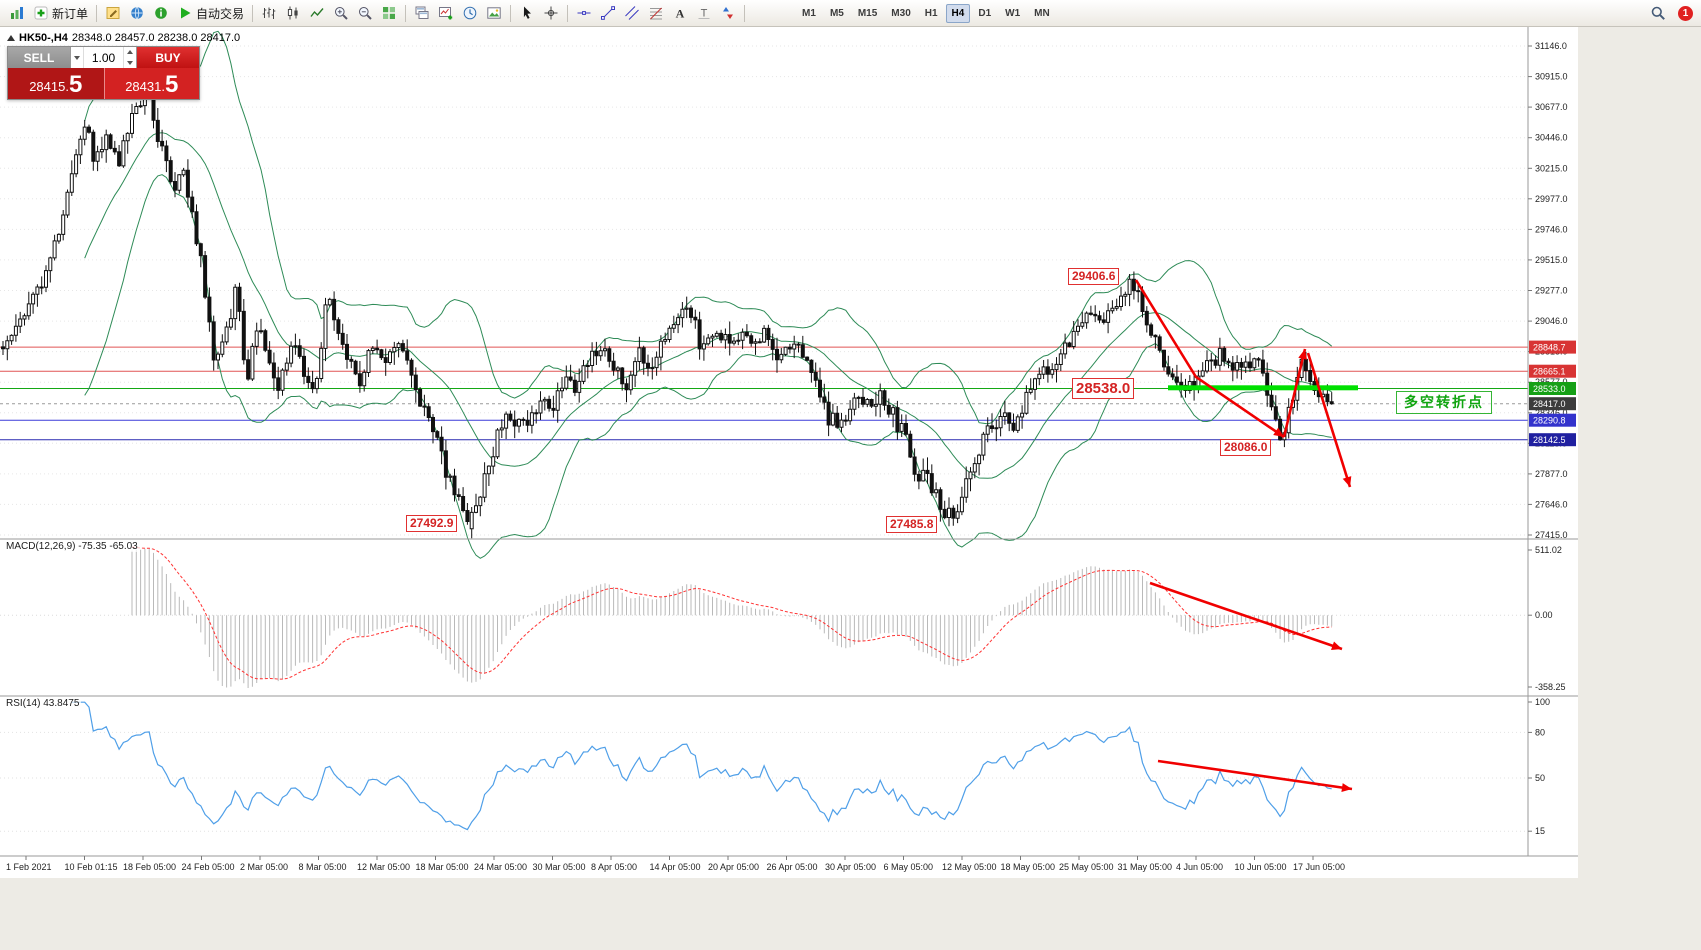  Describe the element at coordinates (500, 867) in the screenshot. I see `svg-text: 24 Mar 05:00` at that location.